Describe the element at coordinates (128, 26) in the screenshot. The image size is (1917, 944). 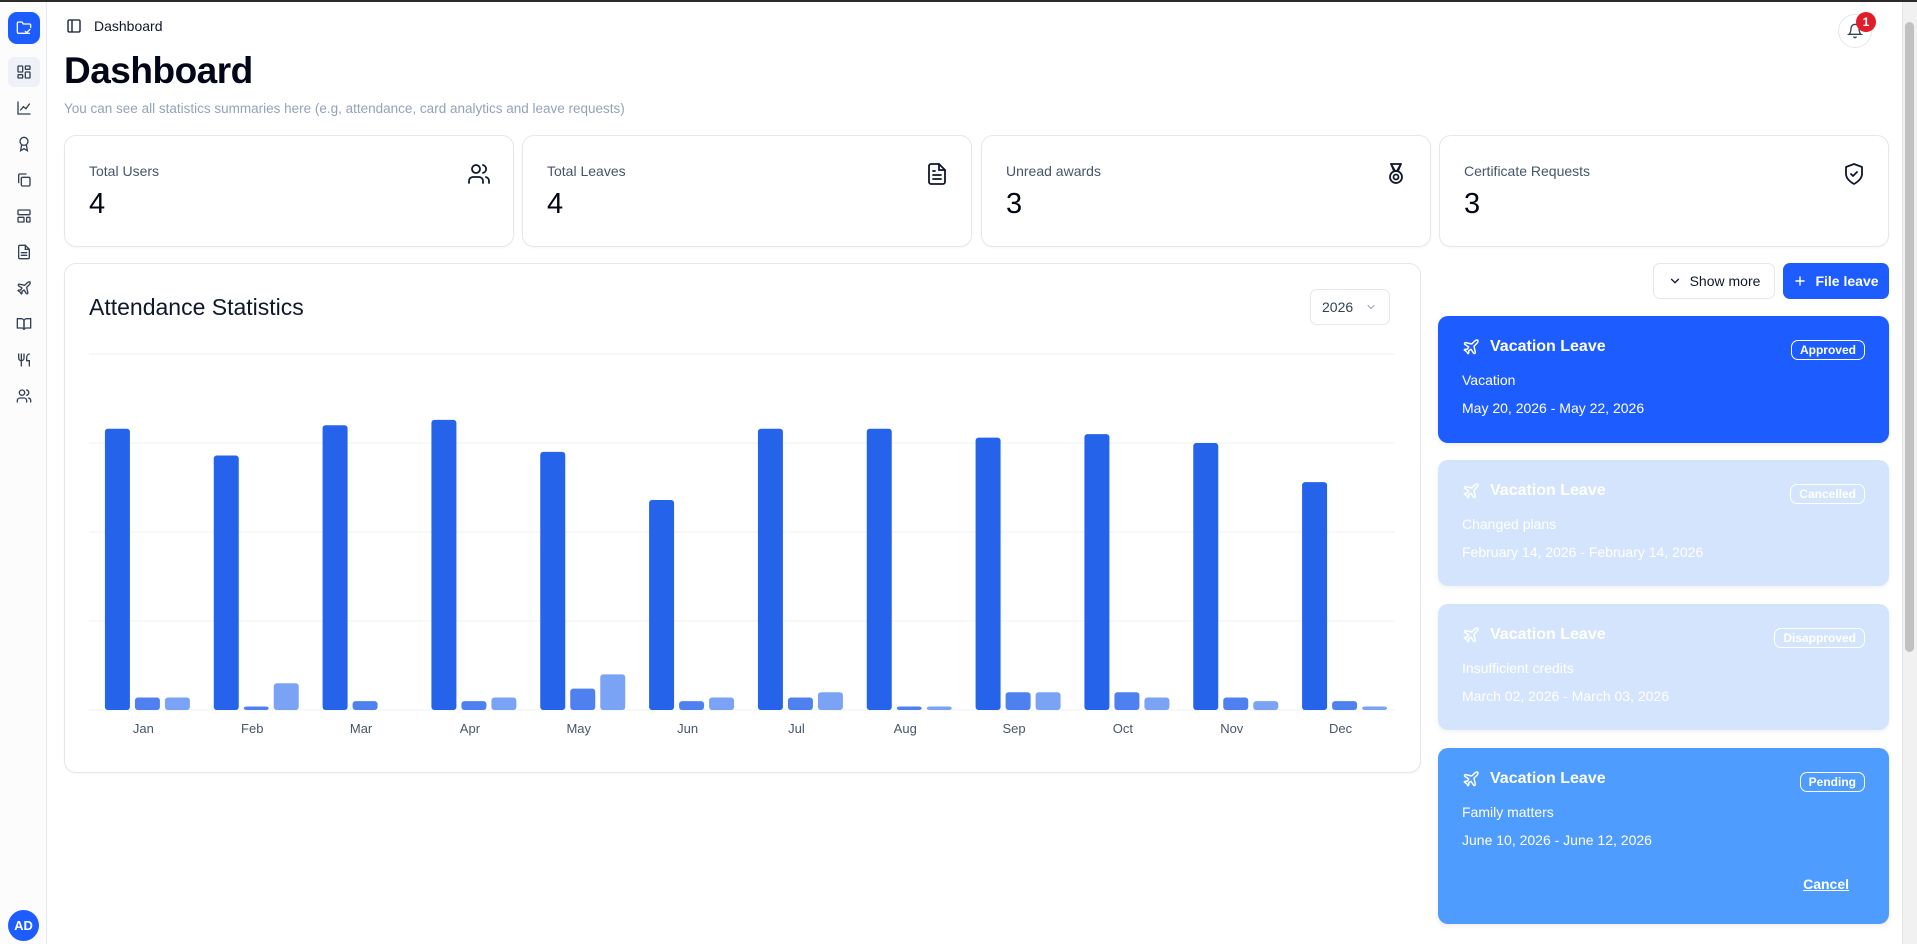
I see `breadcrumb: Dashboard` at that location.